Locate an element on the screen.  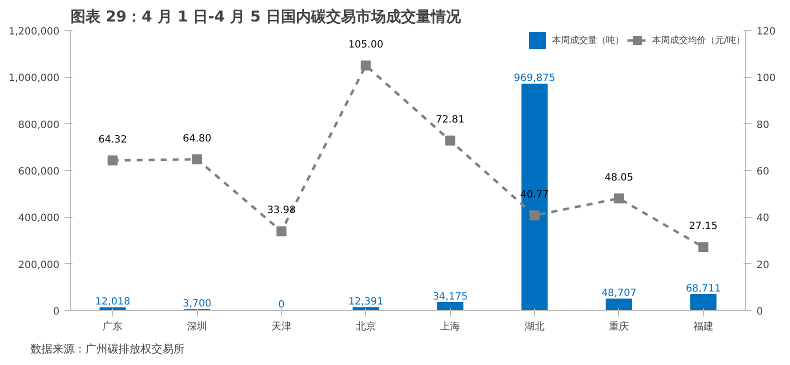
data-label: 48,707 is located at coordinates (618, 294).